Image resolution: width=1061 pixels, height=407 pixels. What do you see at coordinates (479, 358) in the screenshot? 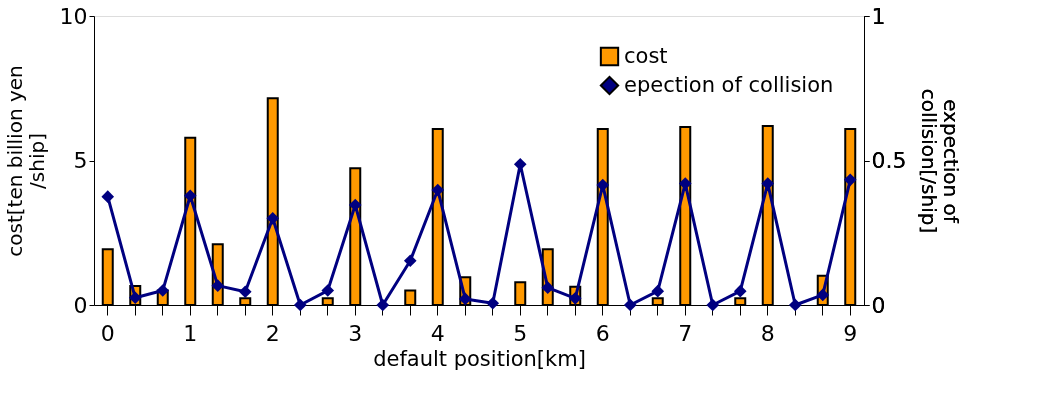
I see `x-axis-title: default position[km]` at bounding box center [479, 358].